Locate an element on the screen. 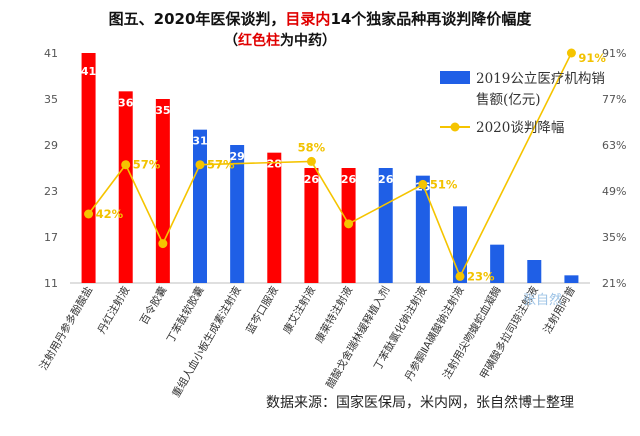 This screenshot has height=436, width=640. category-label: 丹红注射液 is located at coordinates (114, 310).